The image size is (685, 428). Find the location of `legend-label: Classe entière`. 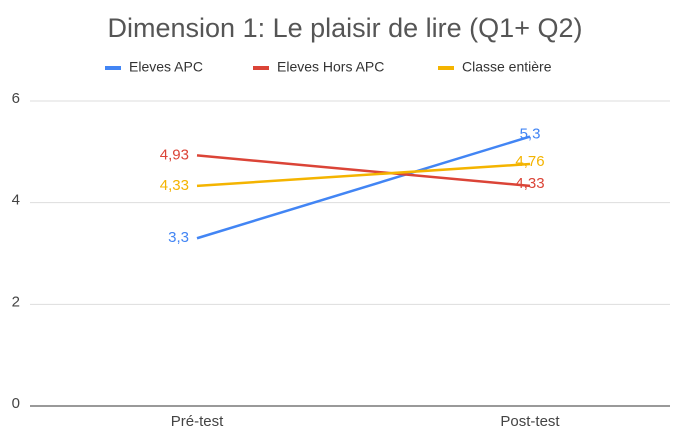

legend-label: Classe entière is located at coordinates (507, 67).